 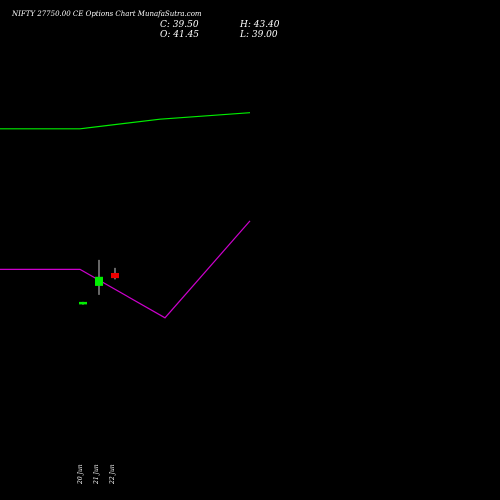 What do you see at coordinates (179, 25) in the screenshot?
I see `close-value: C: 39.50` at bounding box center [179, 25].